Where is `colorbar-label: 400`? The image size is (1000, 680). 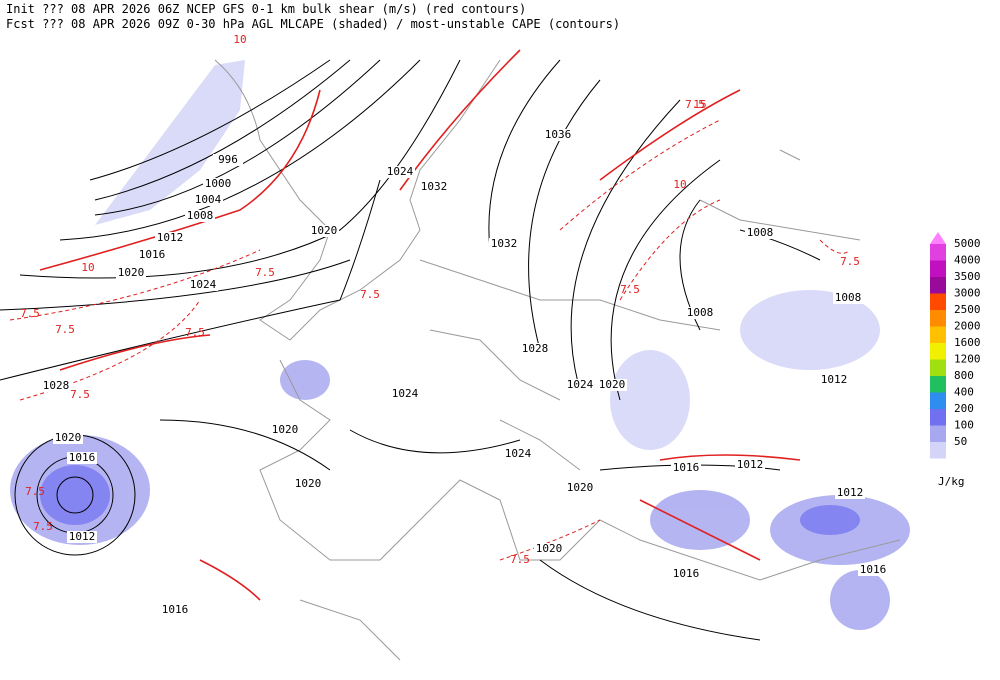
colorbar-label: 400 is located at coordinates (964, 392).